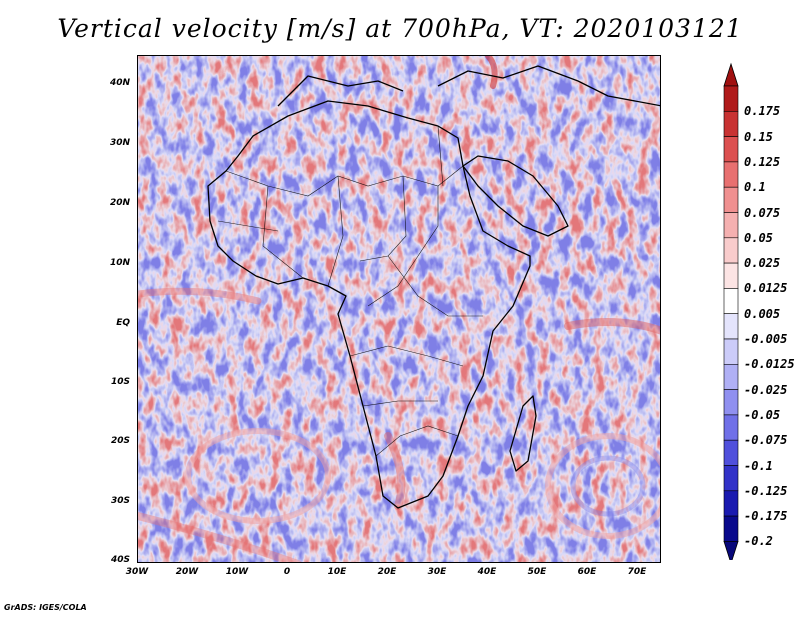 The width and height of the screenshot is (800, 618). What do you see at coordinates (287, 572) in the screenshot?
I see `lon-tick-label: 0` at bounding box center [287, 572].